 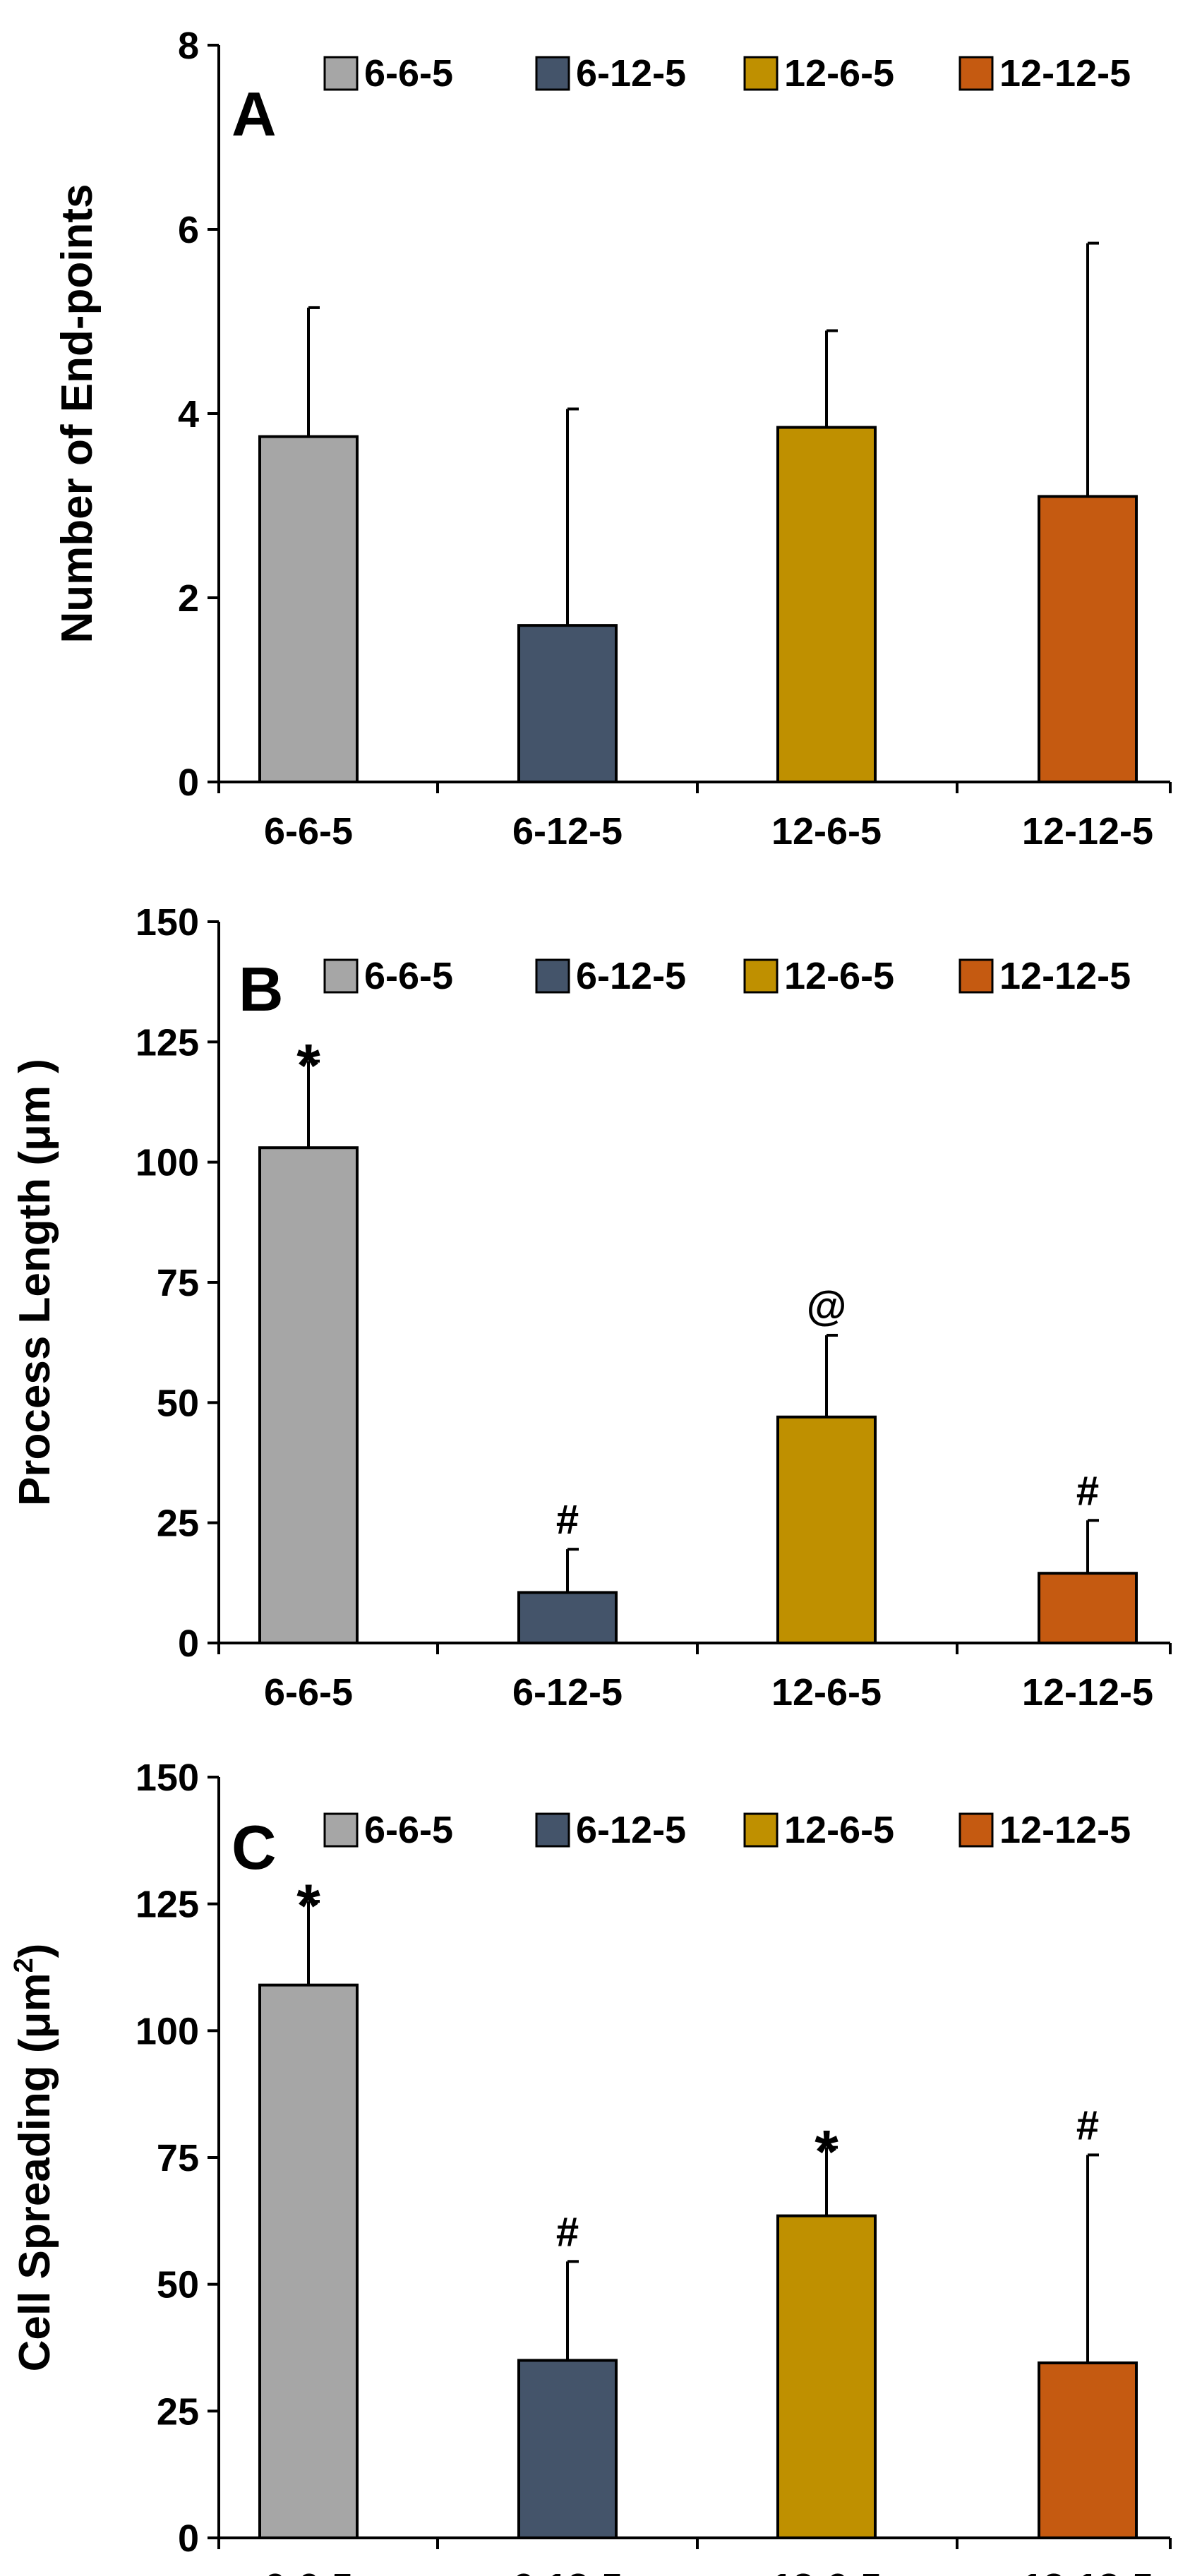 I want to click on panel-c-category-label: 12-12-5, so click(x=1087, y=2571).